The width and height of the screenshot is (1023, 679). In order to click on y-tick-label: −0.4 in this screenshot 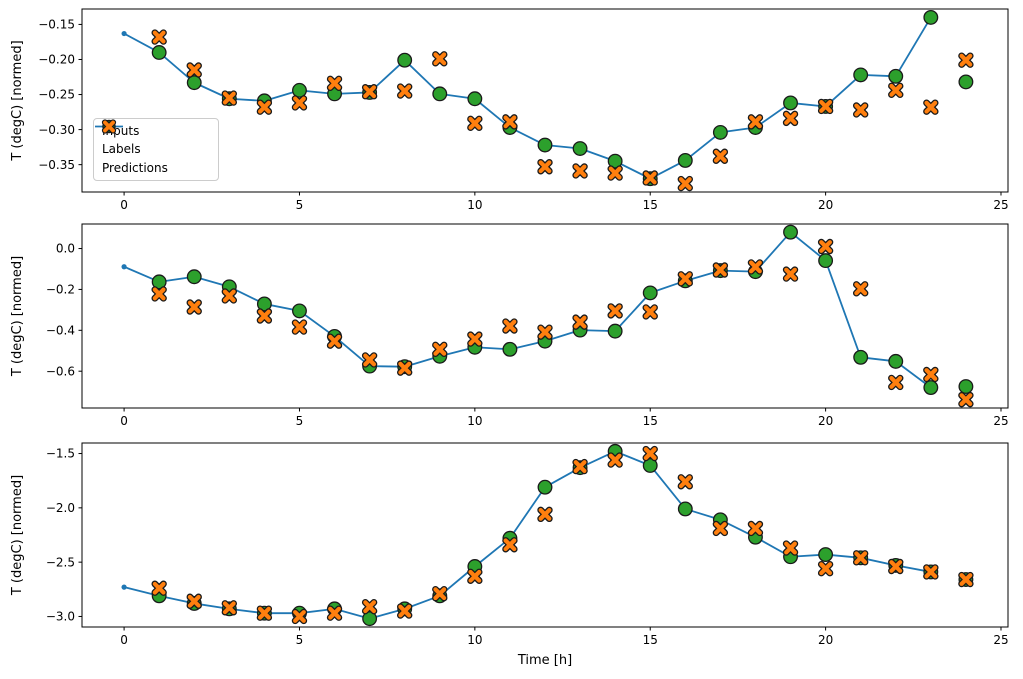, I will do `click(60, 331)`.